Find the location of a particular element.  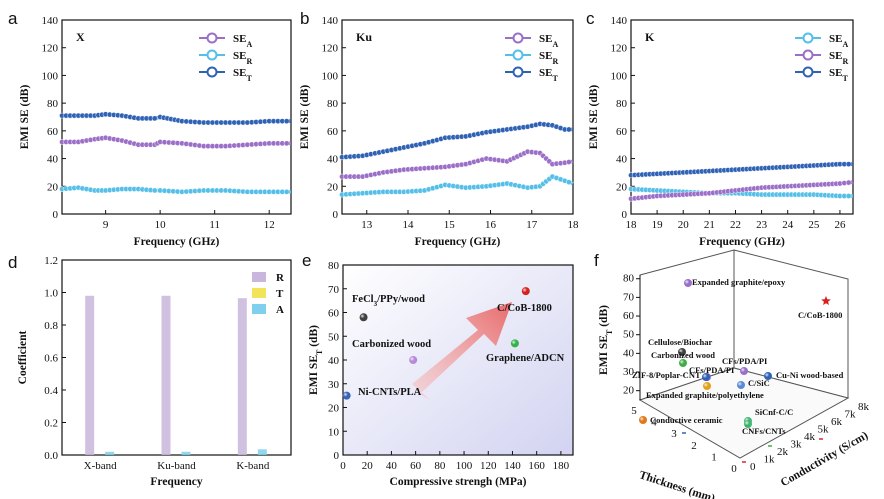

x-tick-label: 15 is located at coordinates (450, 225).